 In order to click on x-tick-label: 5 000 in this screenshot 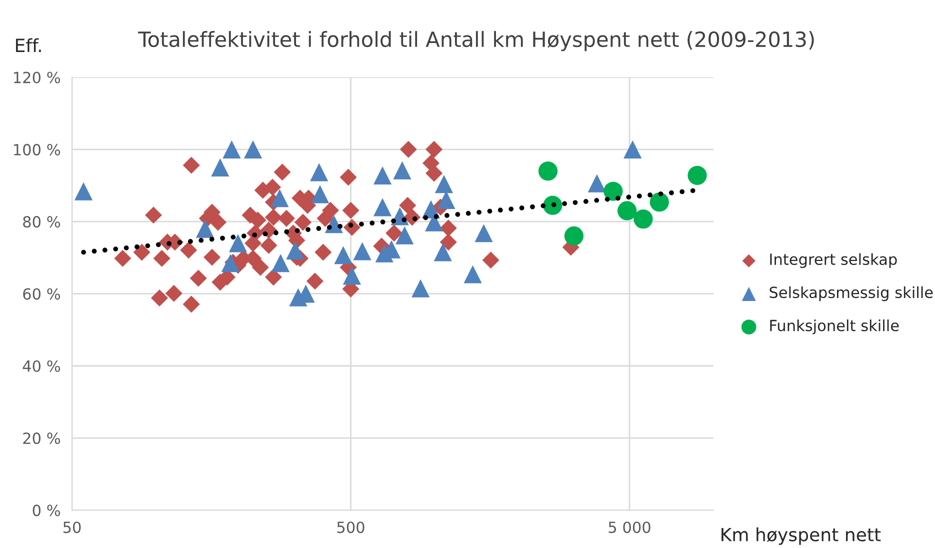, I will do `click(629, 528)`.